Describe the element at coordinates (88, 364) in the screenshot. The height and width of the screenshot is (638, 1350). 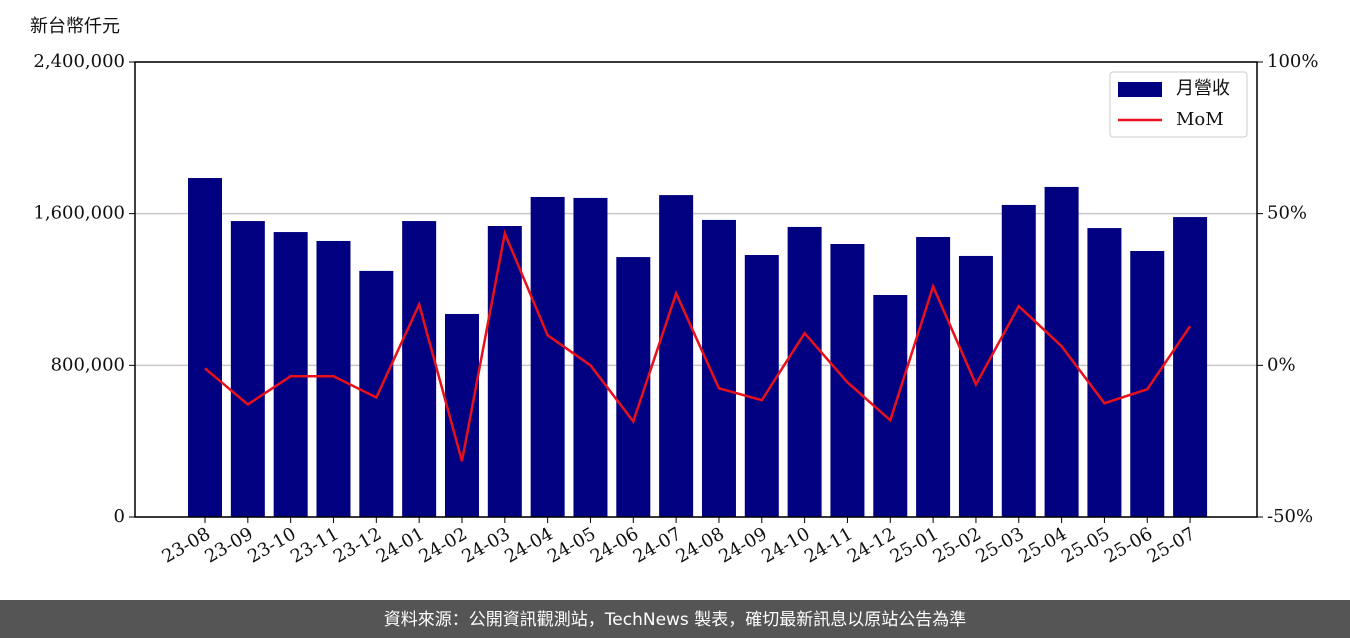
I see `y-tick-label: 800,000` at that location.